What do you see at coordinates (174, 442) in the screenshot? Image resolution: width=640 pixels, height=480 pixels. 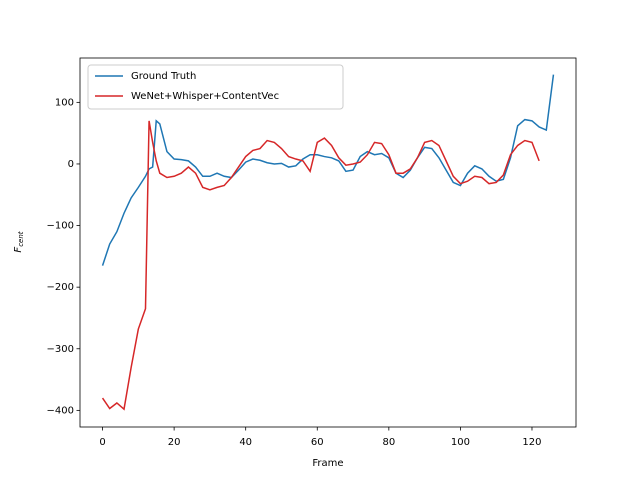 I see `x-tick-label: 20` at bounding box center [174, 442].